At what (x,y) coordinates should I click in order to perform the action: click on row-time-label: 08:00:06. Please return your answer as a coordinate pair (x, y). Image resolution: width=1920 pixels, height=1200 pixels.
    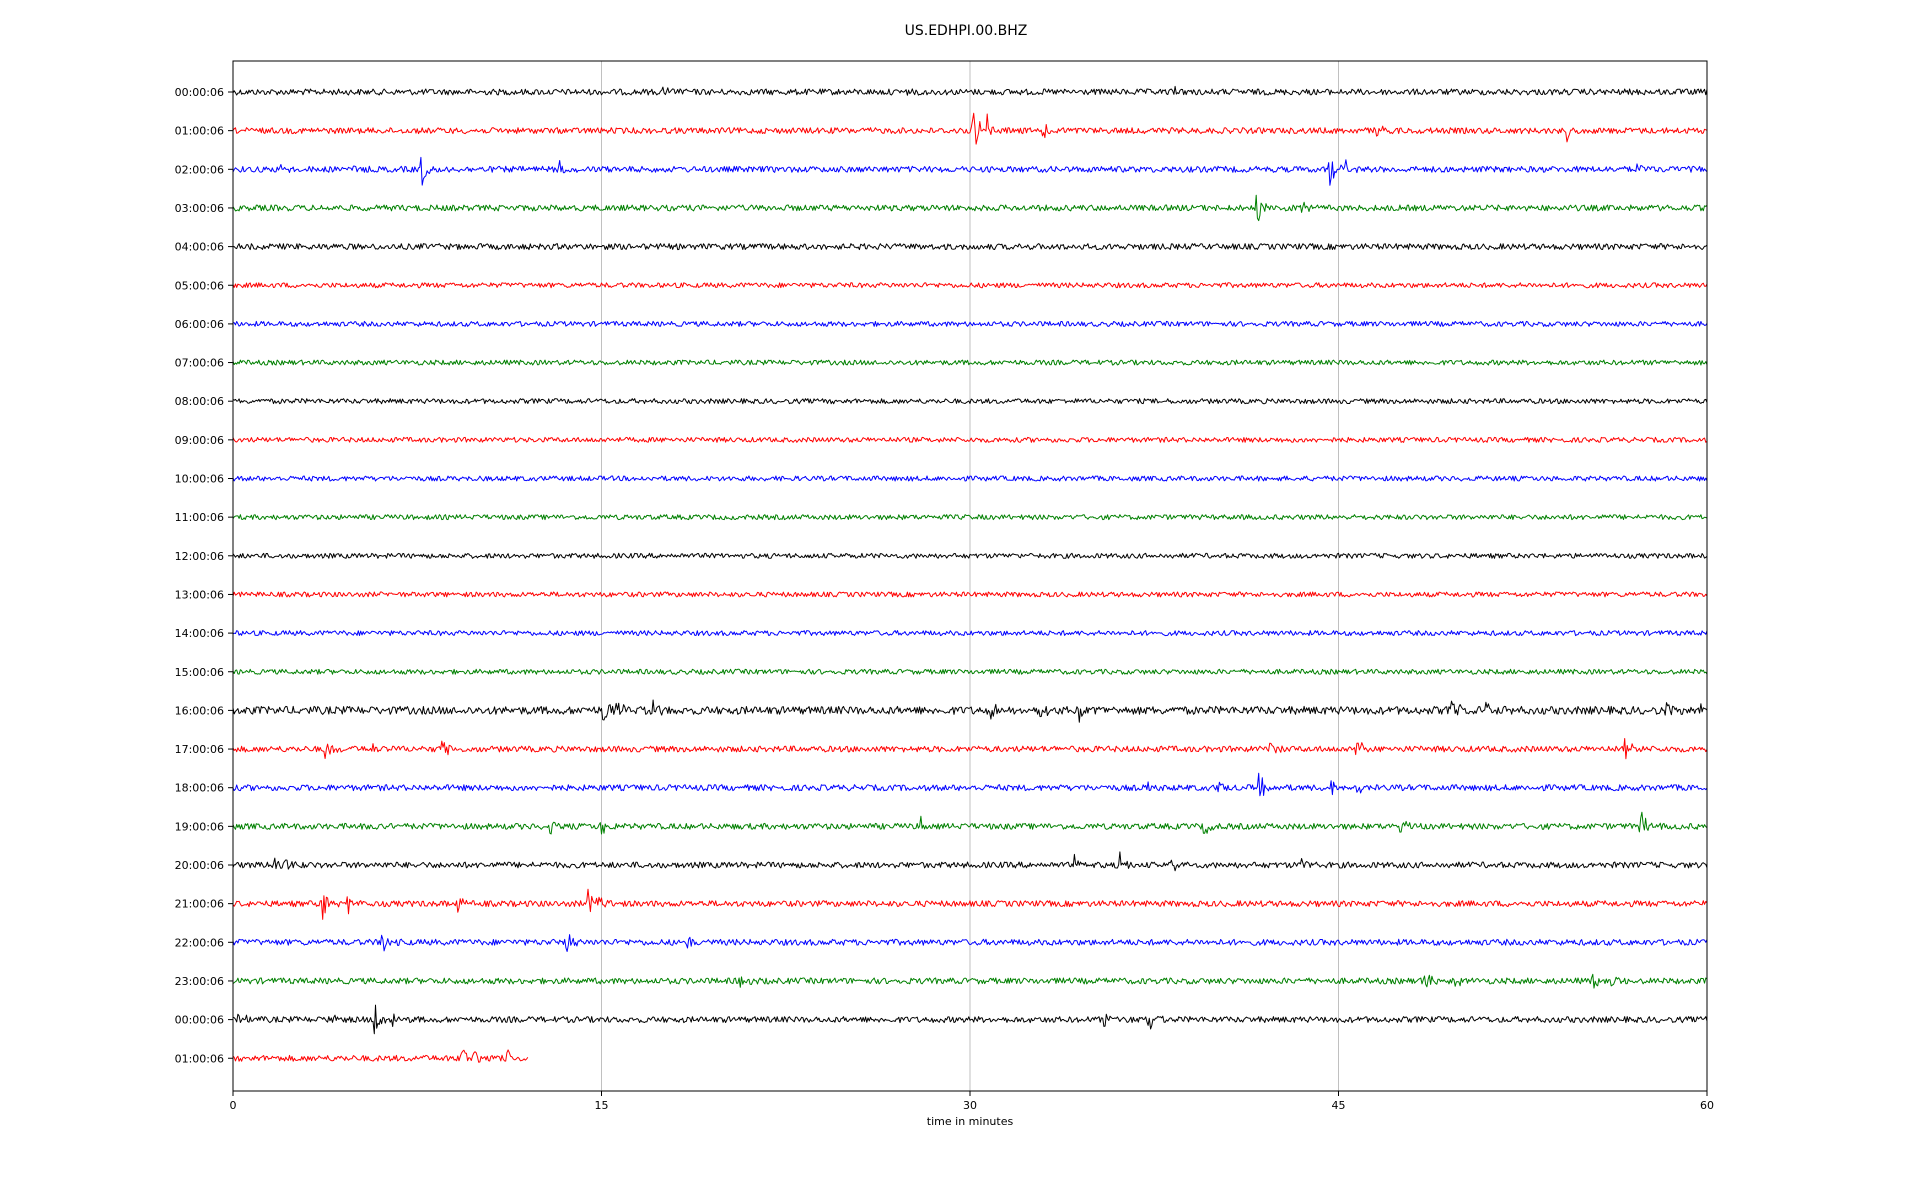
    Looking at the image, I should click on (199, 401).